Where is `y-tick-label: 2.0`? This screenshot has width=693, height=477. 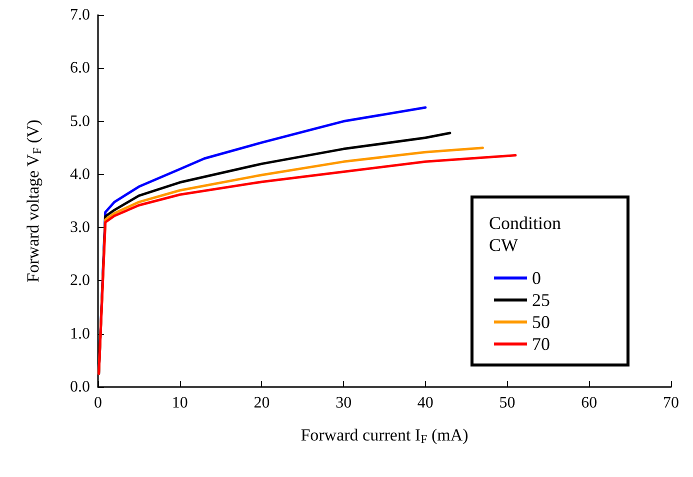 y-tick-label: 2.0 is located at coordinates (80, 281).